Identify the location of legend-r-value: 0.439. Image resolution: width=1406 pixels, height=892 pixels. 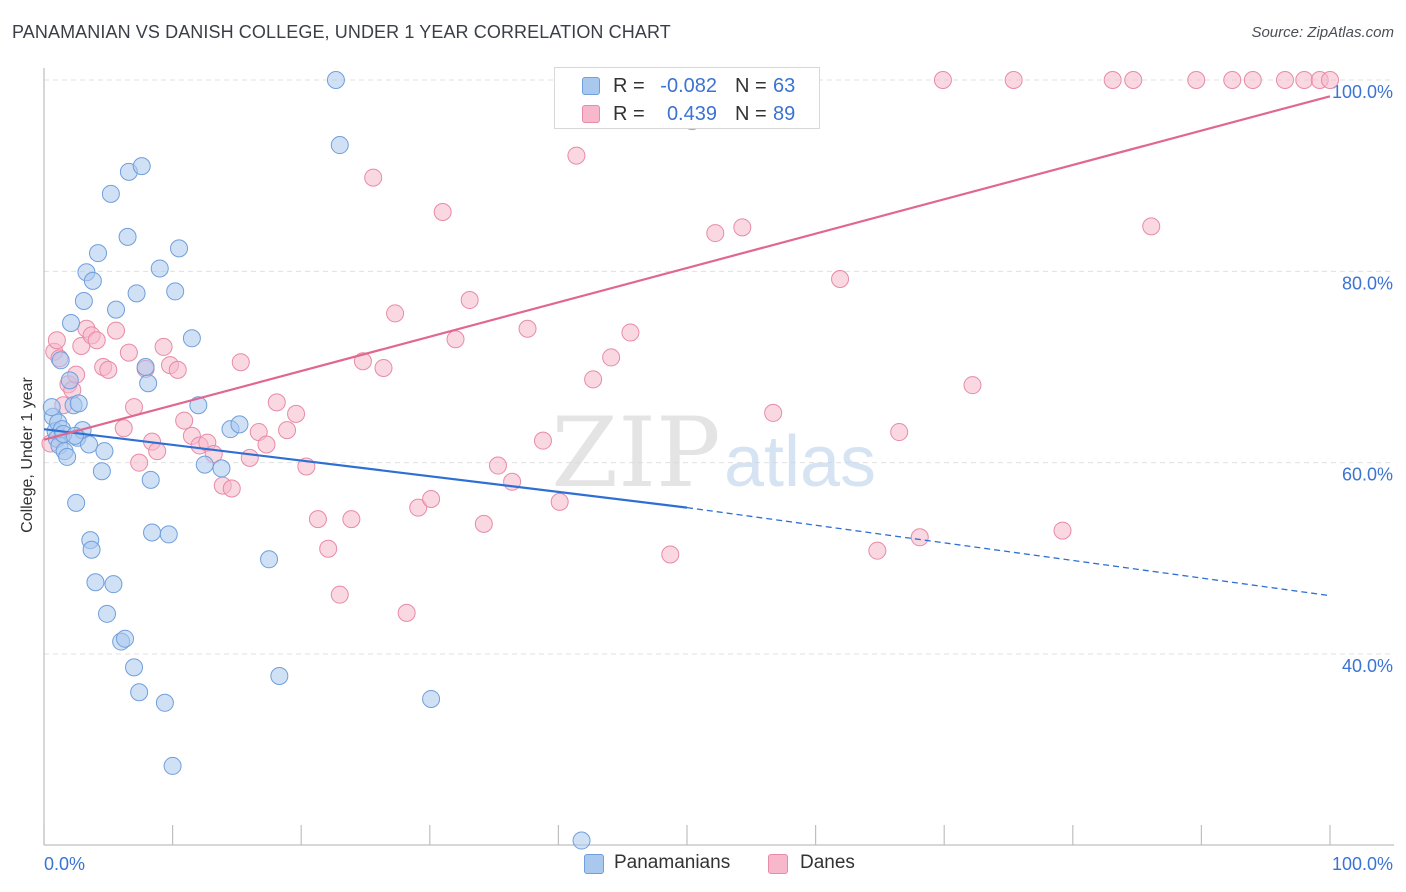
(691, 114).